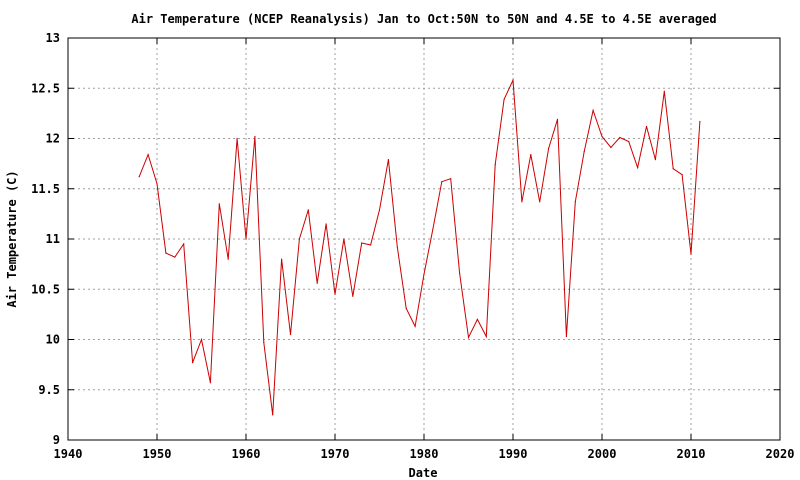  Describe the element at coordinates (691, 454) in the screenshot. I see `x-tick-label: 2010` at that location.